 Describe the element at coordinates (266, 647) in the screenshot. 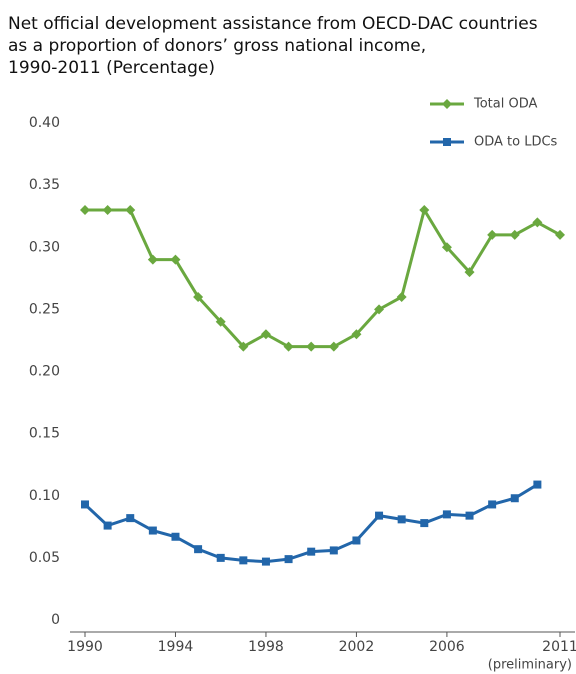

I see `x-tick-label: 1998` at that location.